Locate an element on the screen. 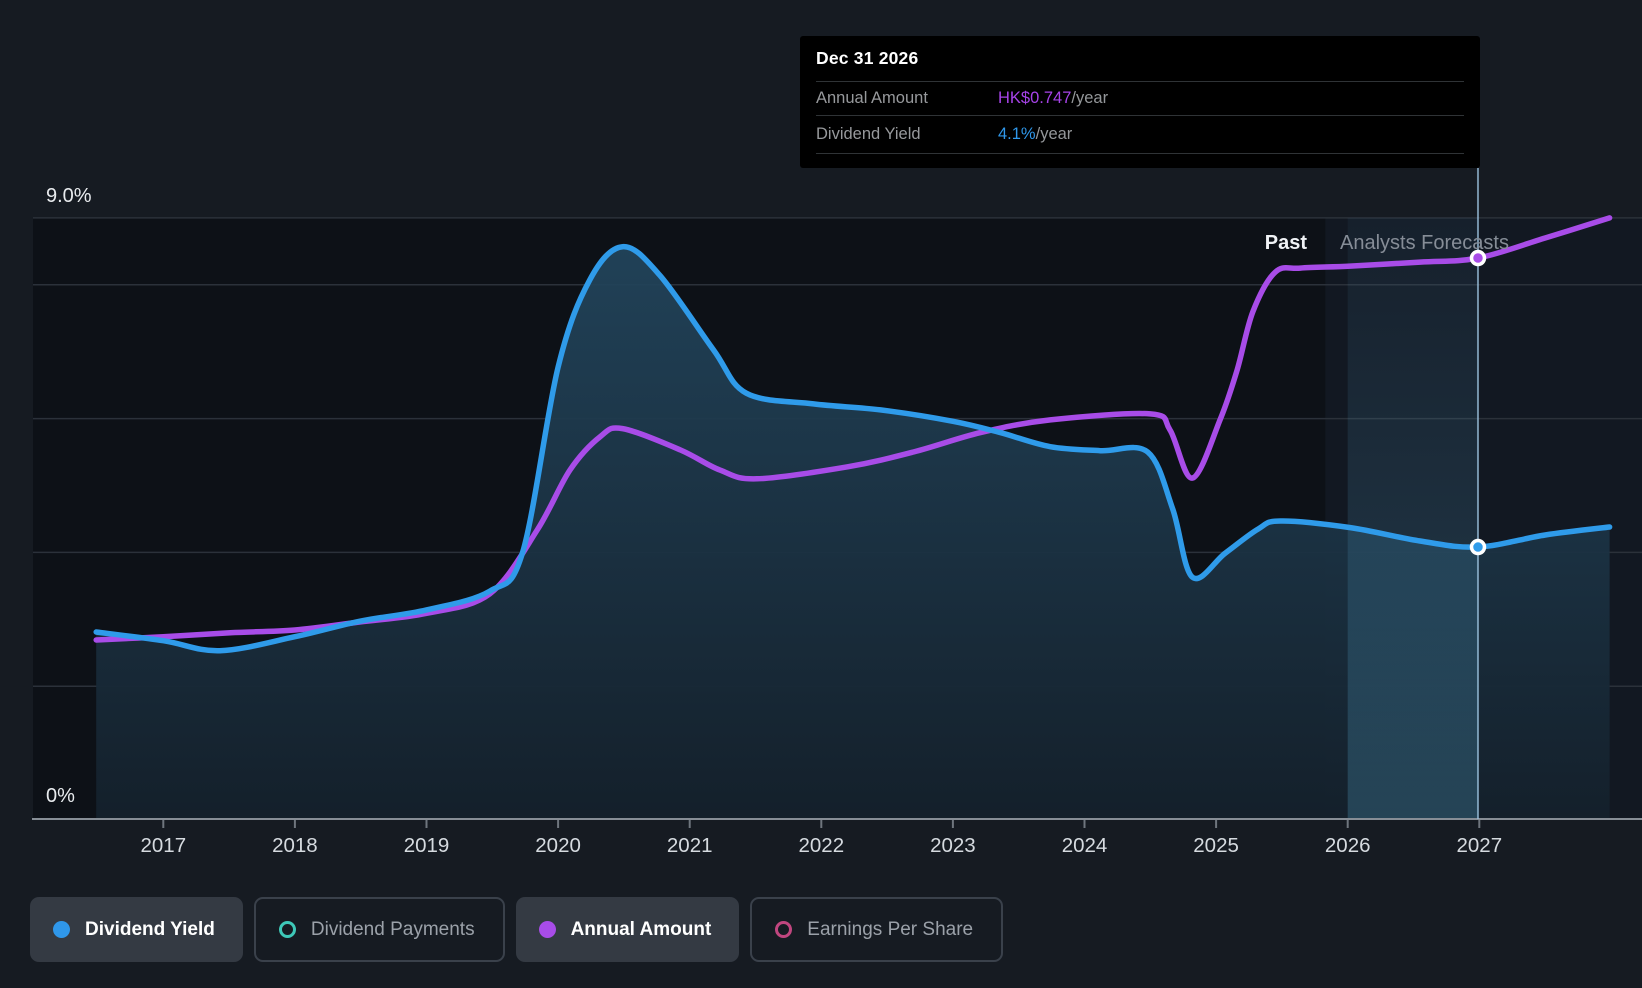  filled-dot-icon-dividend-yield is located at coordinates (61, 929).